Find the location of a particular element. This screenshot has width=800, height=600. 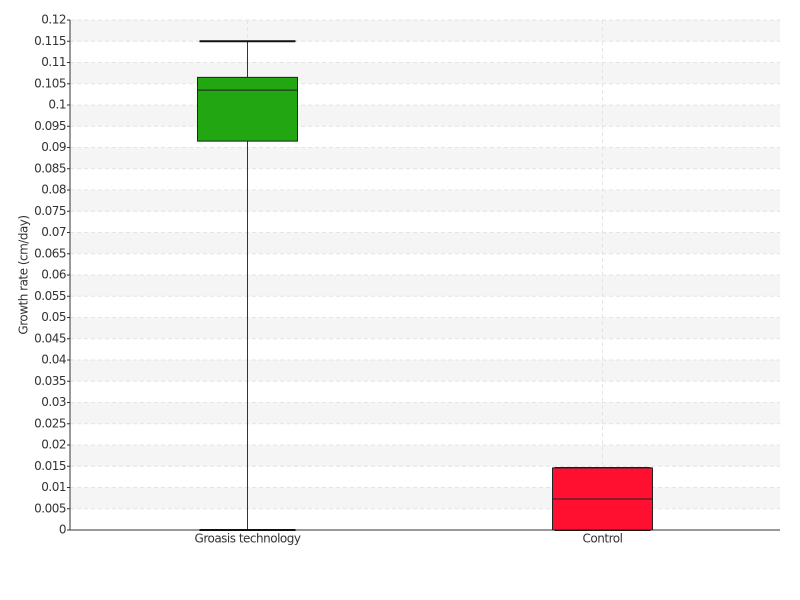

y-tick-label: 0.005 is located at coordinates (50, 508).